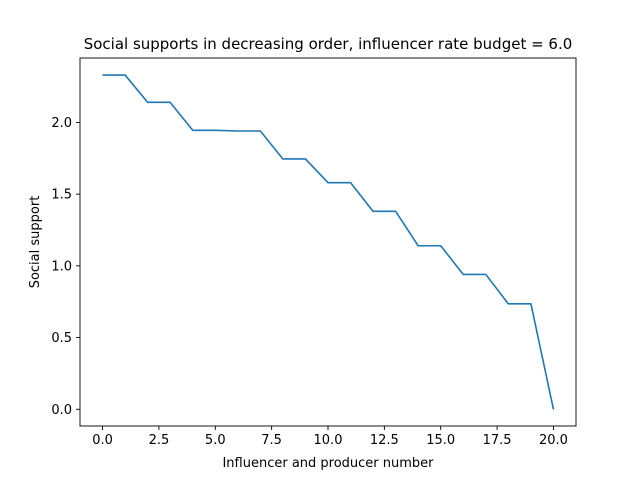  What do you see at coordinates (159, 440) in the screenshot?
I see `x-tick-label: 2.5` at bounding box center [159, 440].